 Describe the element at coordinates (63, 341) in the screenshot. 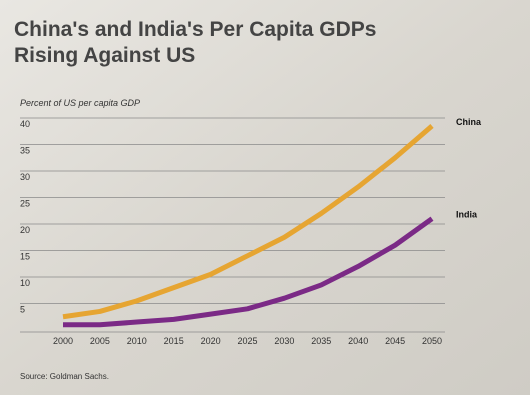

I see `x-tick-label: 2000` at that location.